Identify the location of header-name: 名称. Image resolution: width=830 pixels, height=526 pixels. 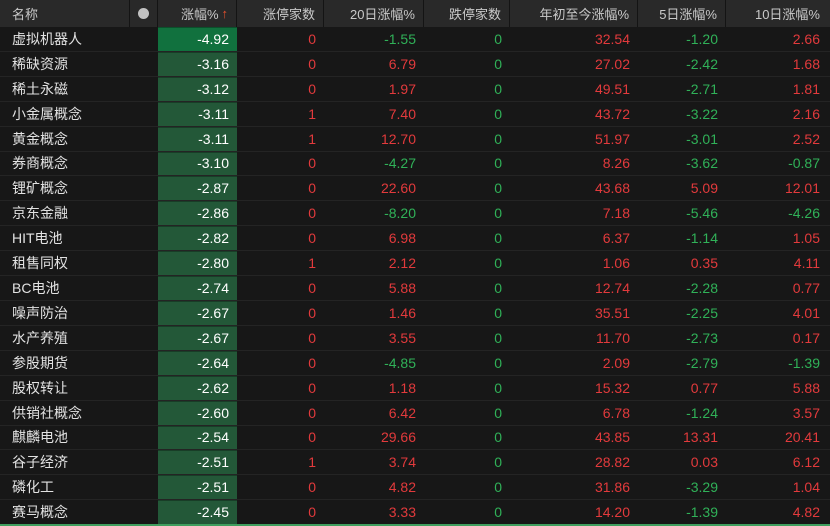
(65, 13).